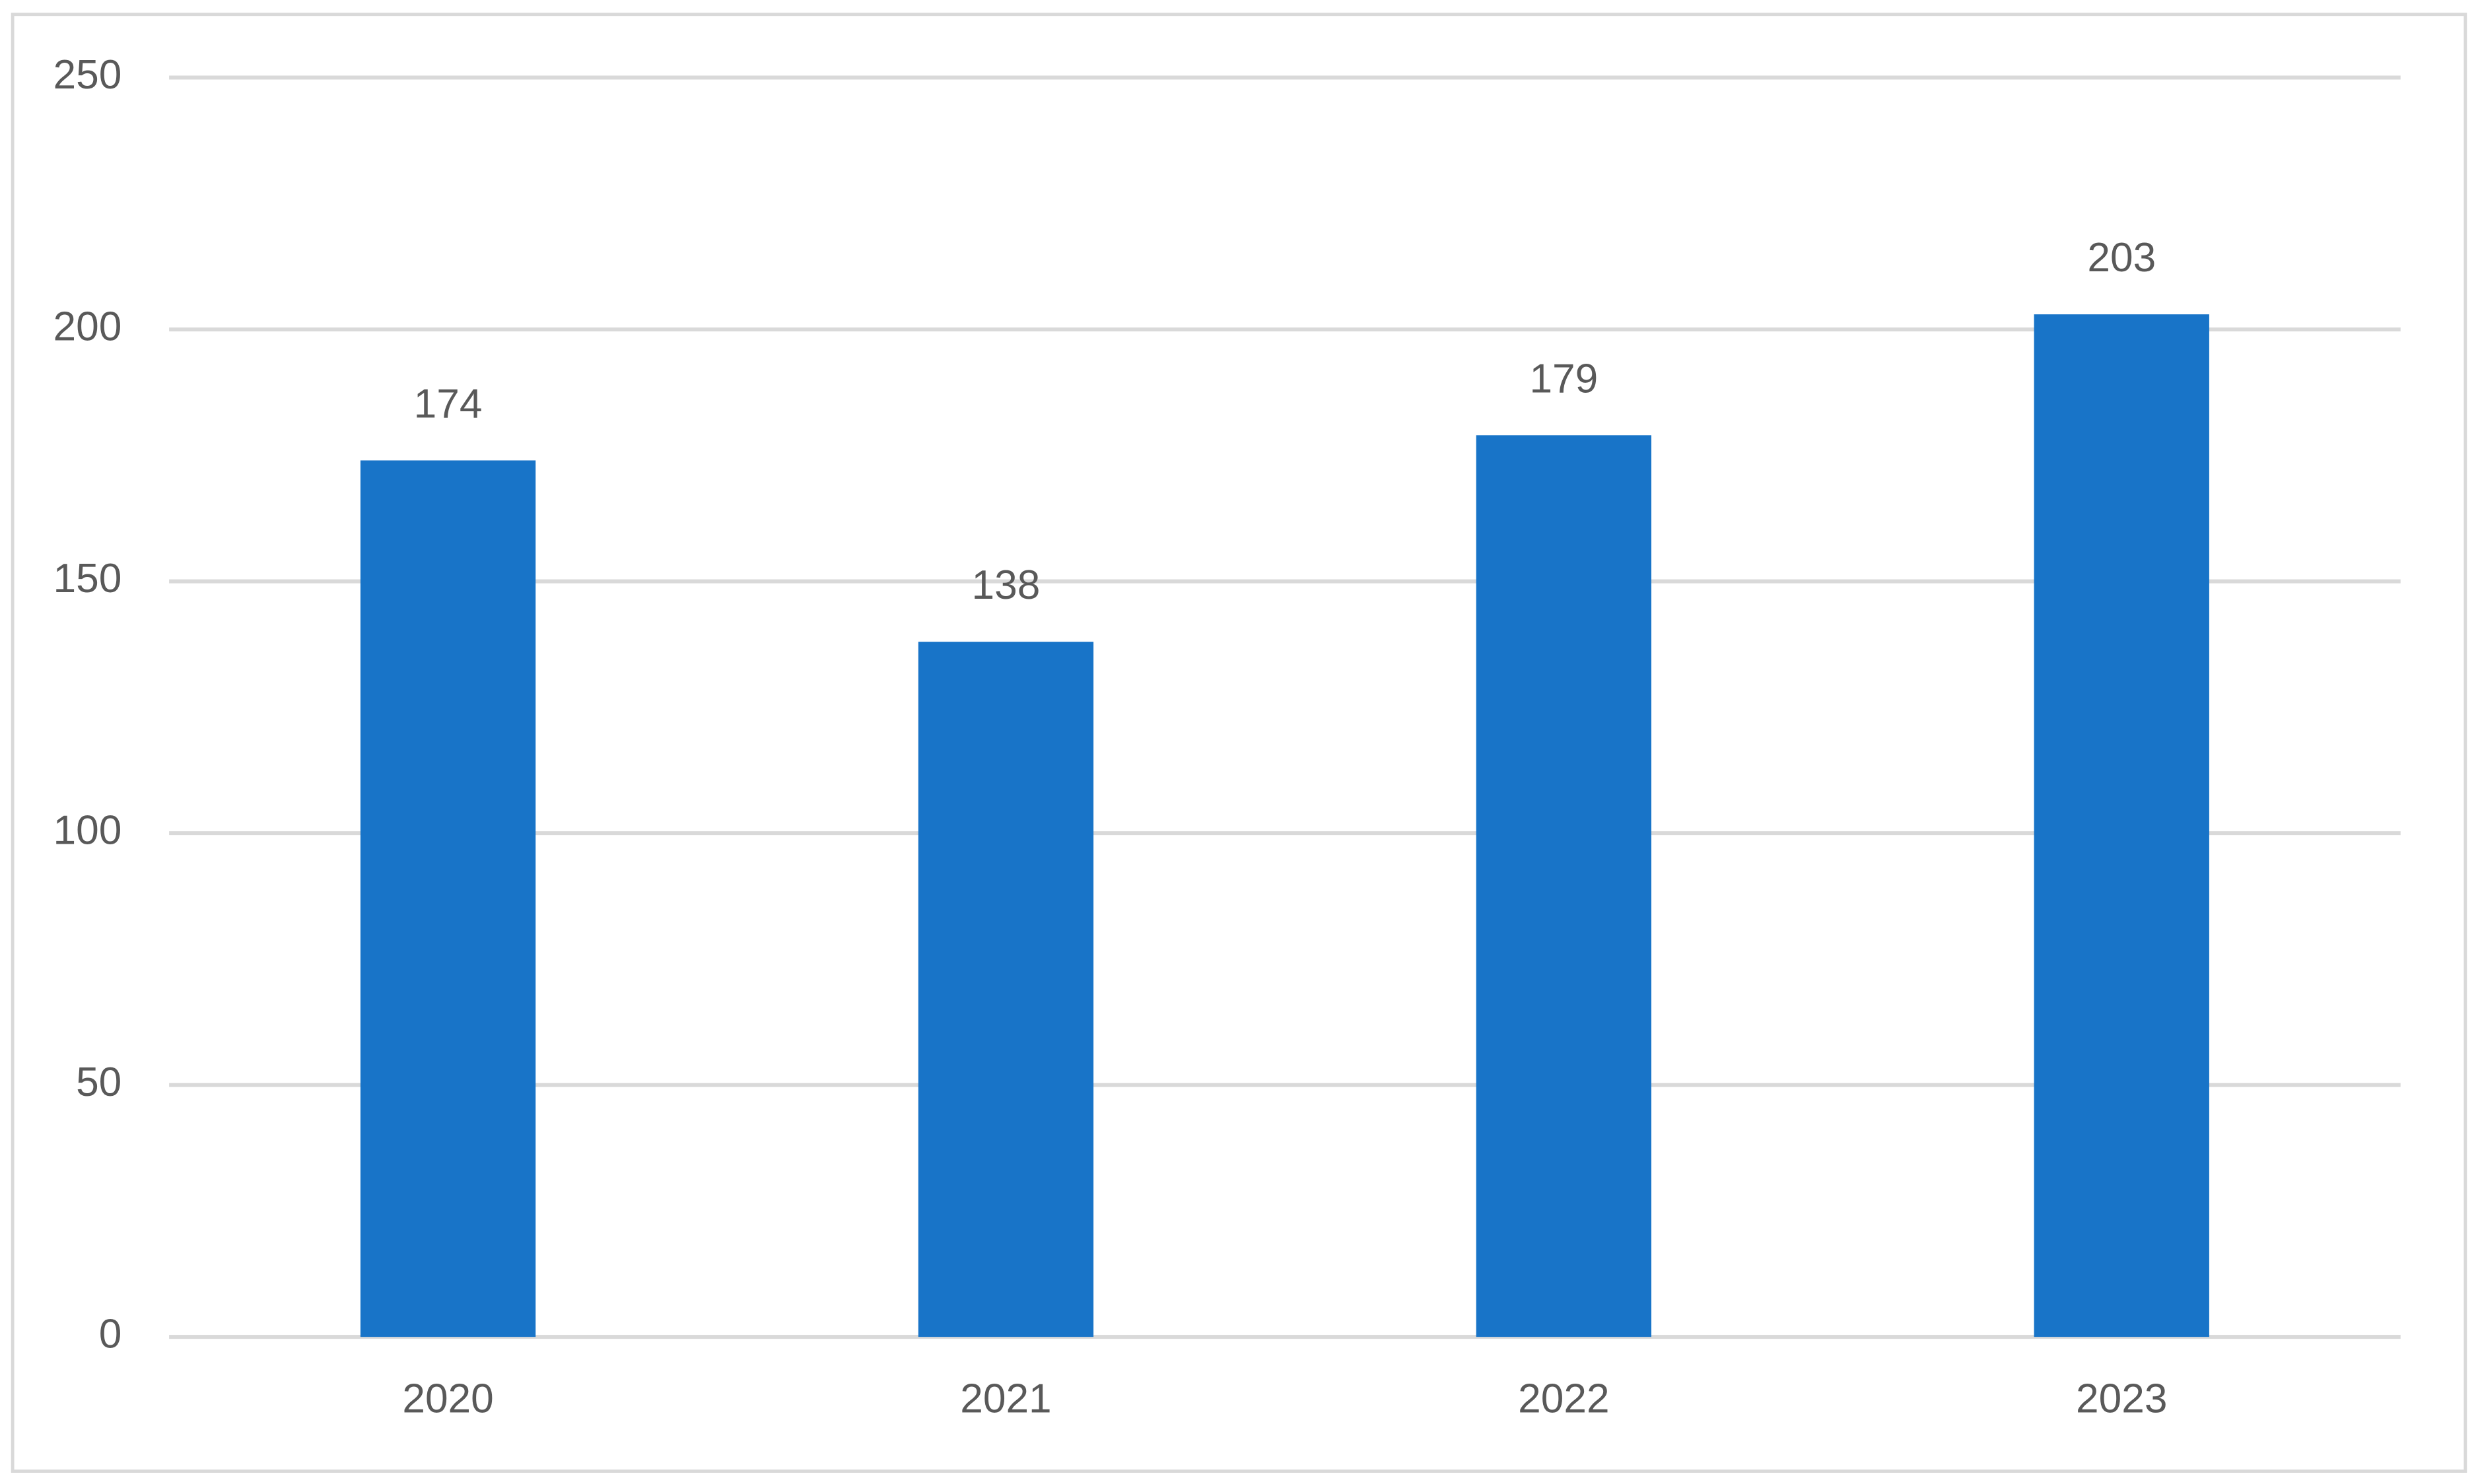 The width and height of the screenshot is (2478, 1484). What do you see at coordinates (1006, 585) in the screenshot?
I see `data-label: 138` at bounding box center [1006, 585].